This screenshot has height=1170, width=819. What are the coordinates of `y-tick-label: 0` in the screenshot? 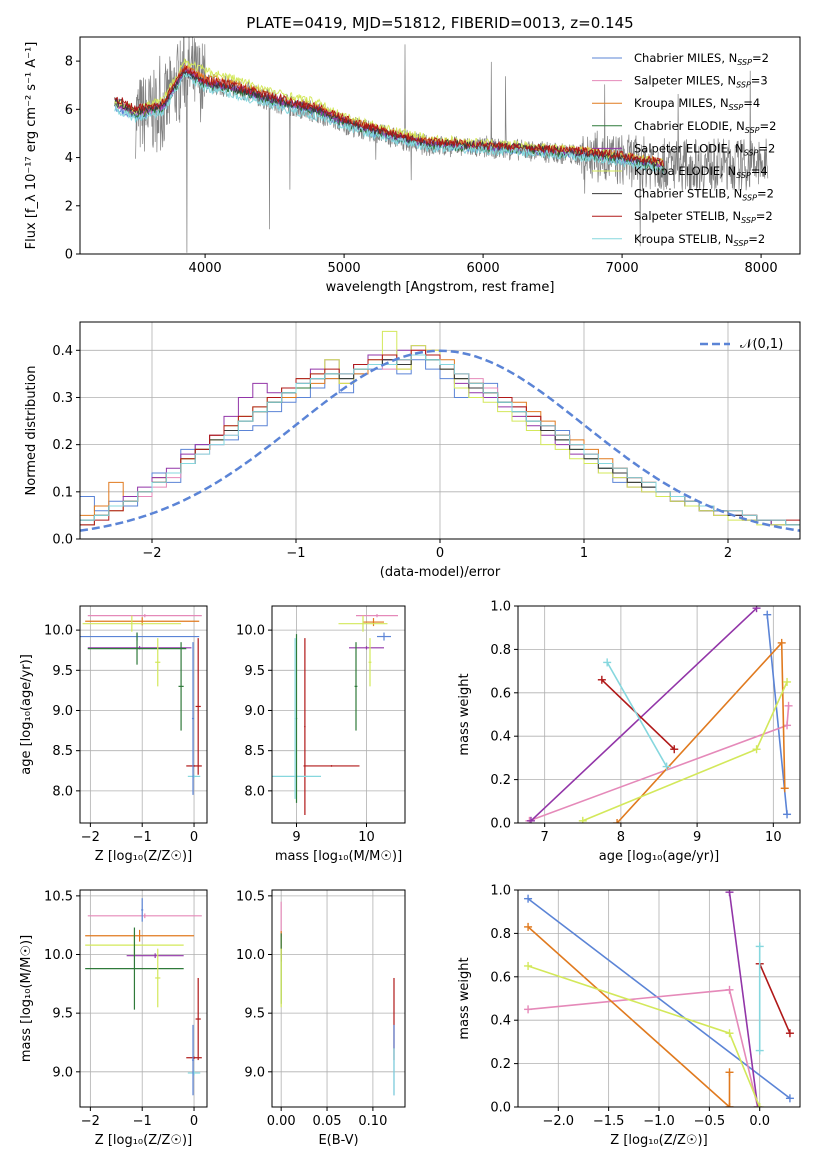 It's located at (69, 255).